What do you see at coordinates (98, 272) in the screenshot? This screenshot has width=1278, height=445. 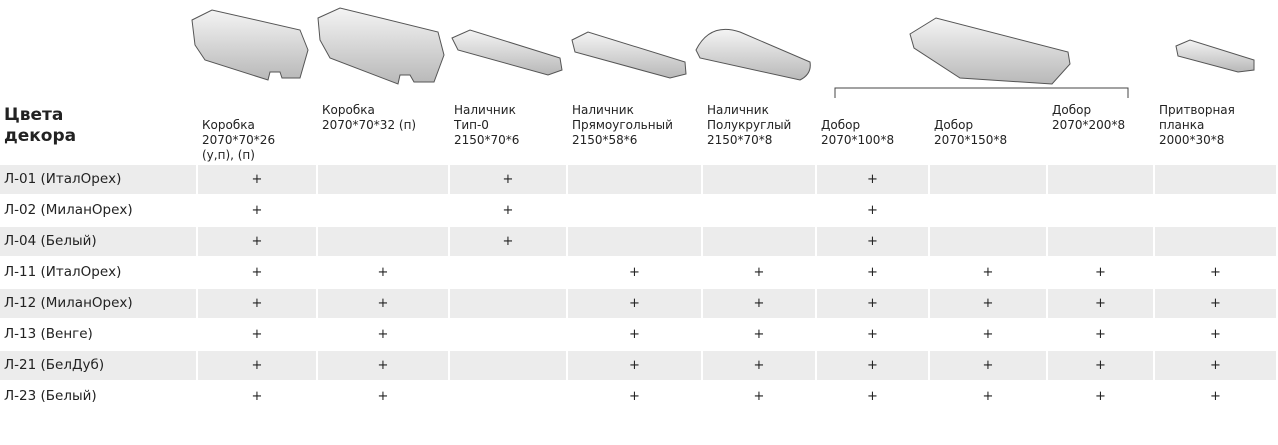 I see `row-label: Л-11 (ИталОрех)` at bounding box center [98, 272].